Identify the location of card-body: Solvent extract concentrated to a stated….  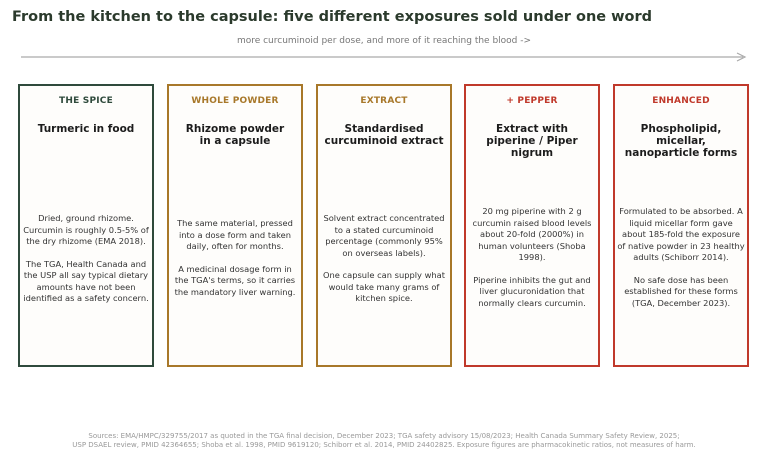
(384, 259).